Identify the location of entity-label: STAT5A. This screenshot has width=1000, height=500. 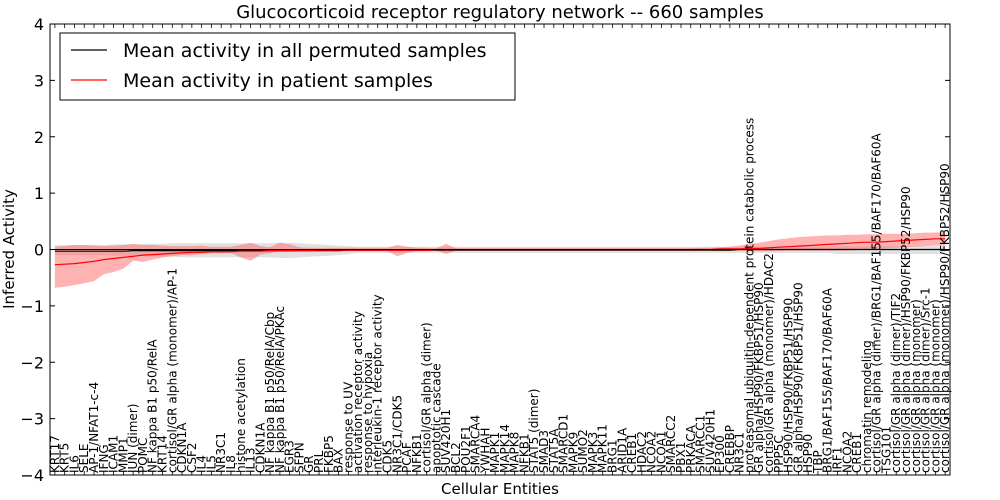
(554, 450).